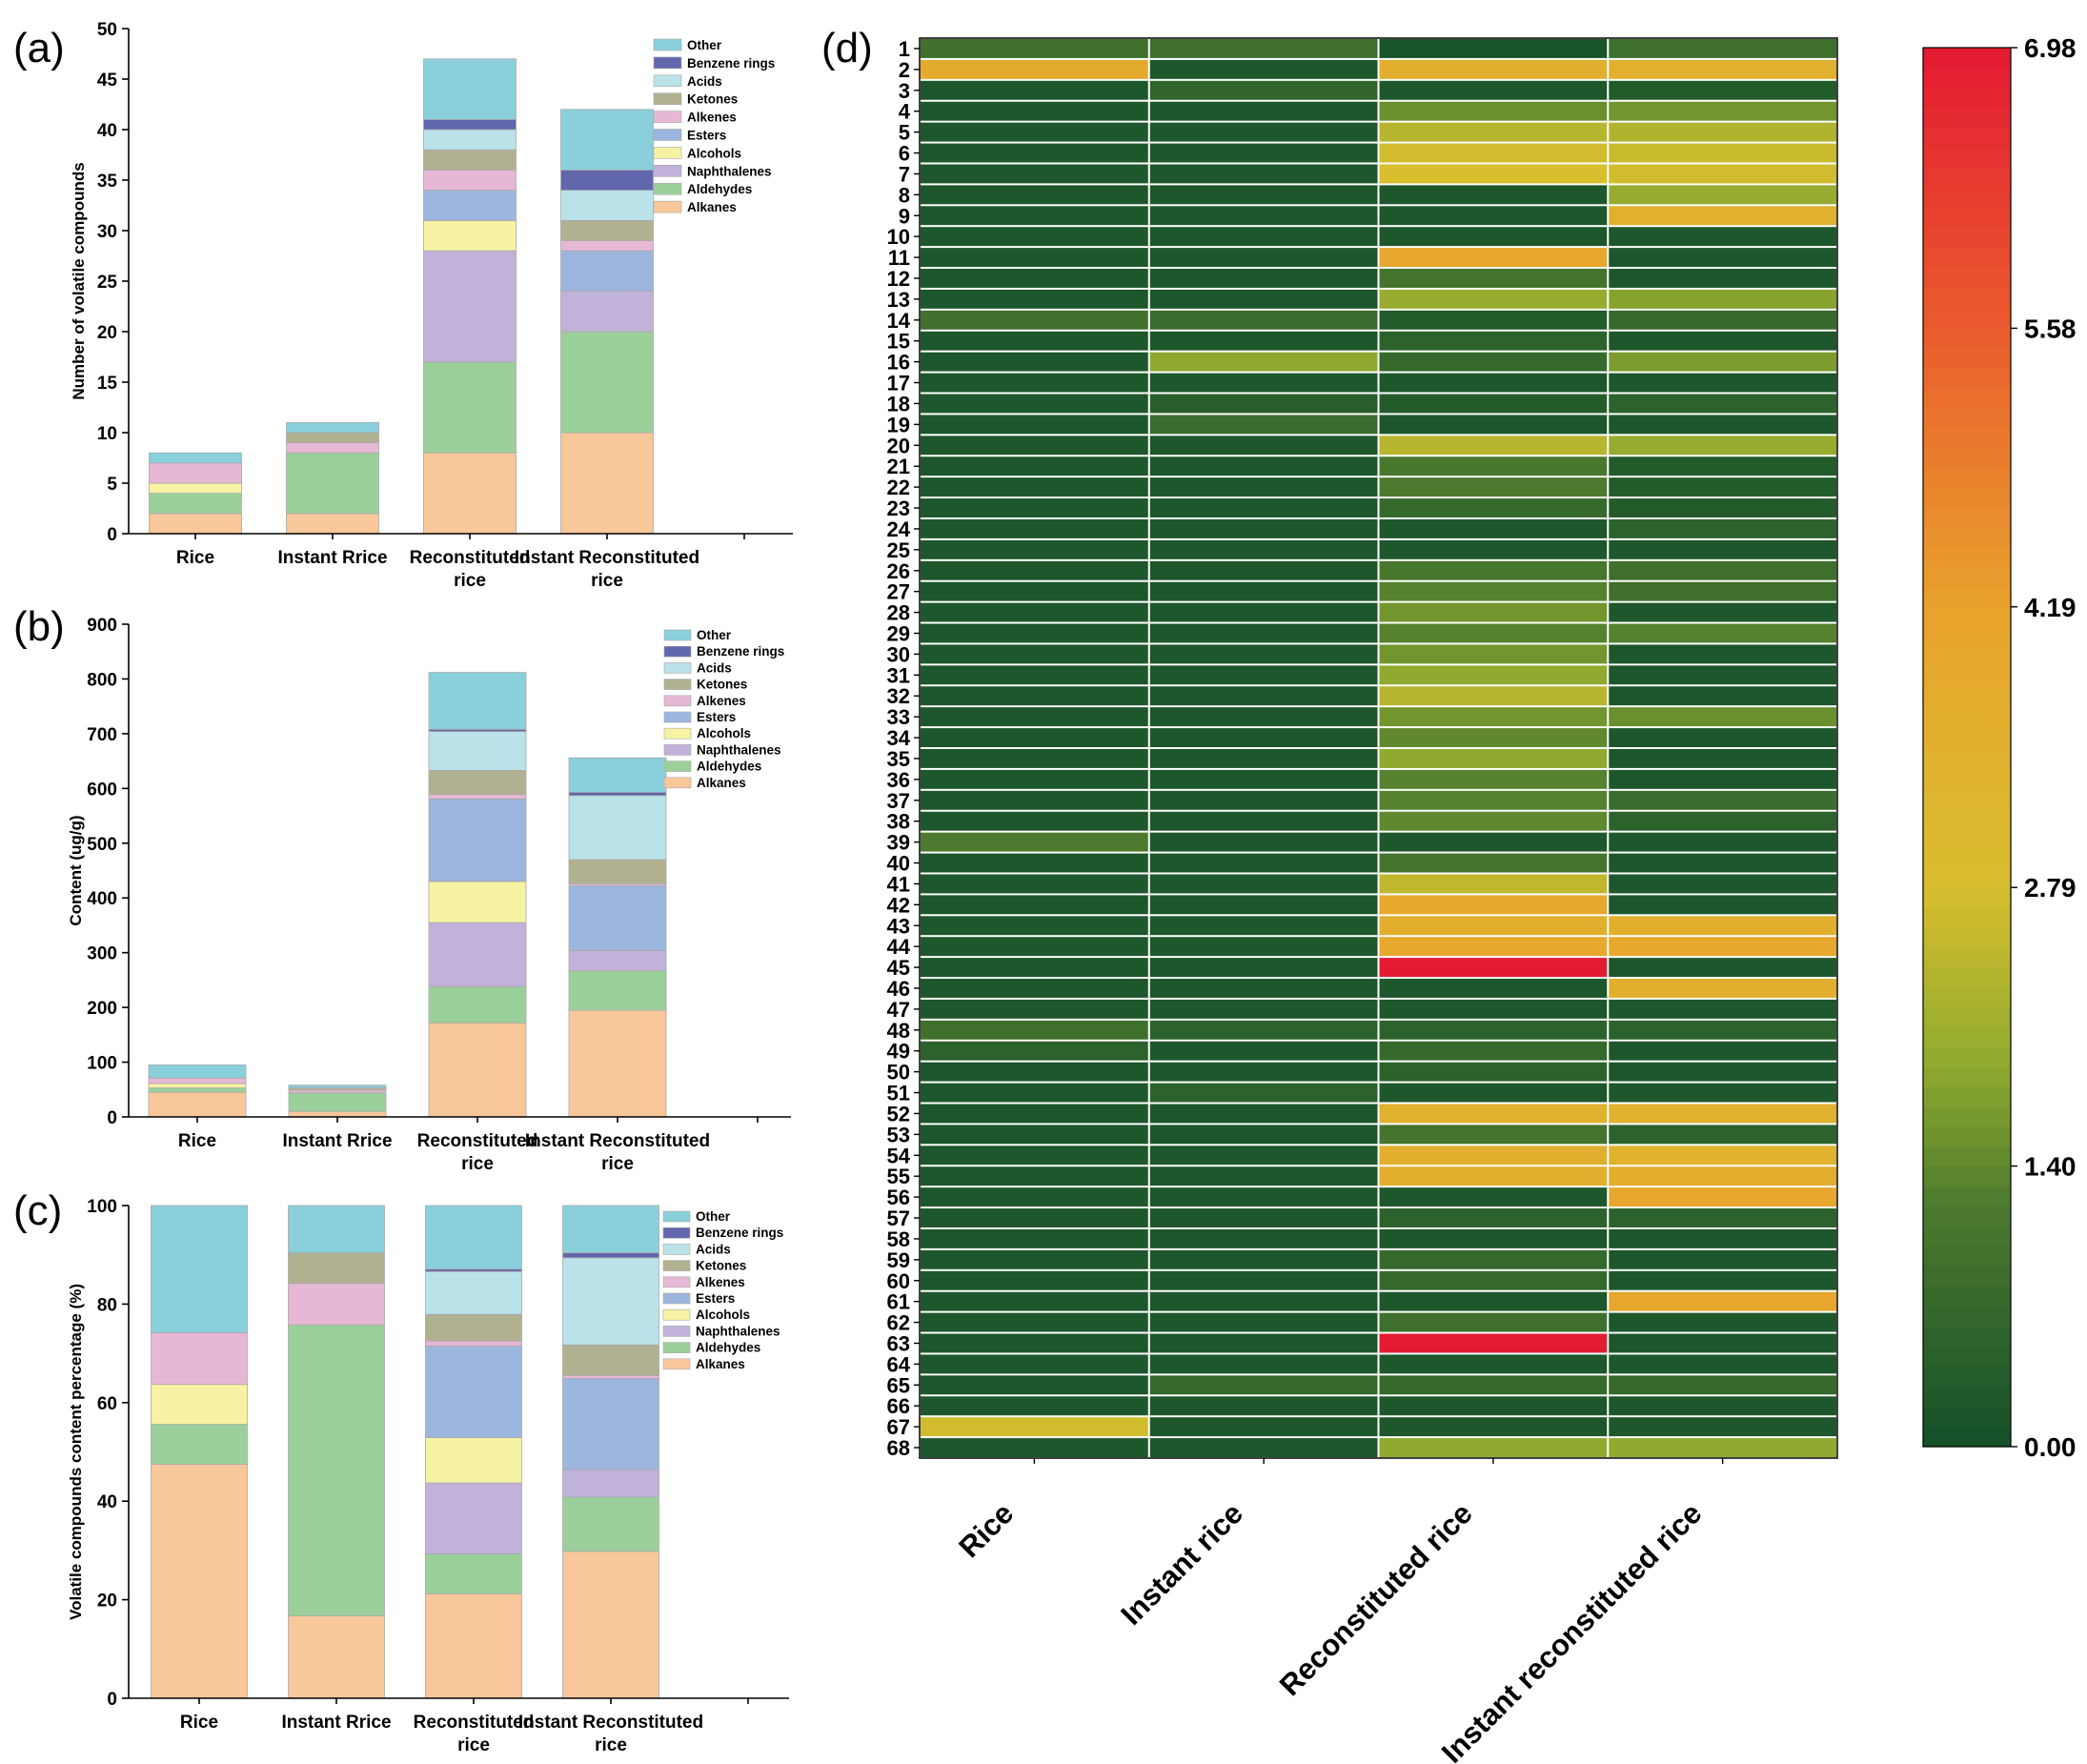  Describe the element at coordinates (1263, 1051) in the screenshot. I see `heatmap-cell-r49-instant-rice` at that location.